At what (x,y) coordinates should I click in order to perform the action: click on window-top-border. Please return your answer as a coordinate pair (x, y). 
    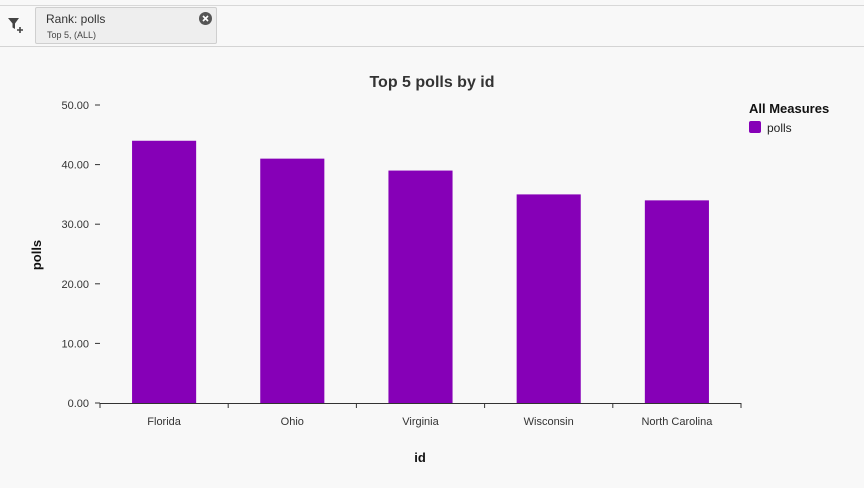
    Looking at the image, I should click on (432, 3).